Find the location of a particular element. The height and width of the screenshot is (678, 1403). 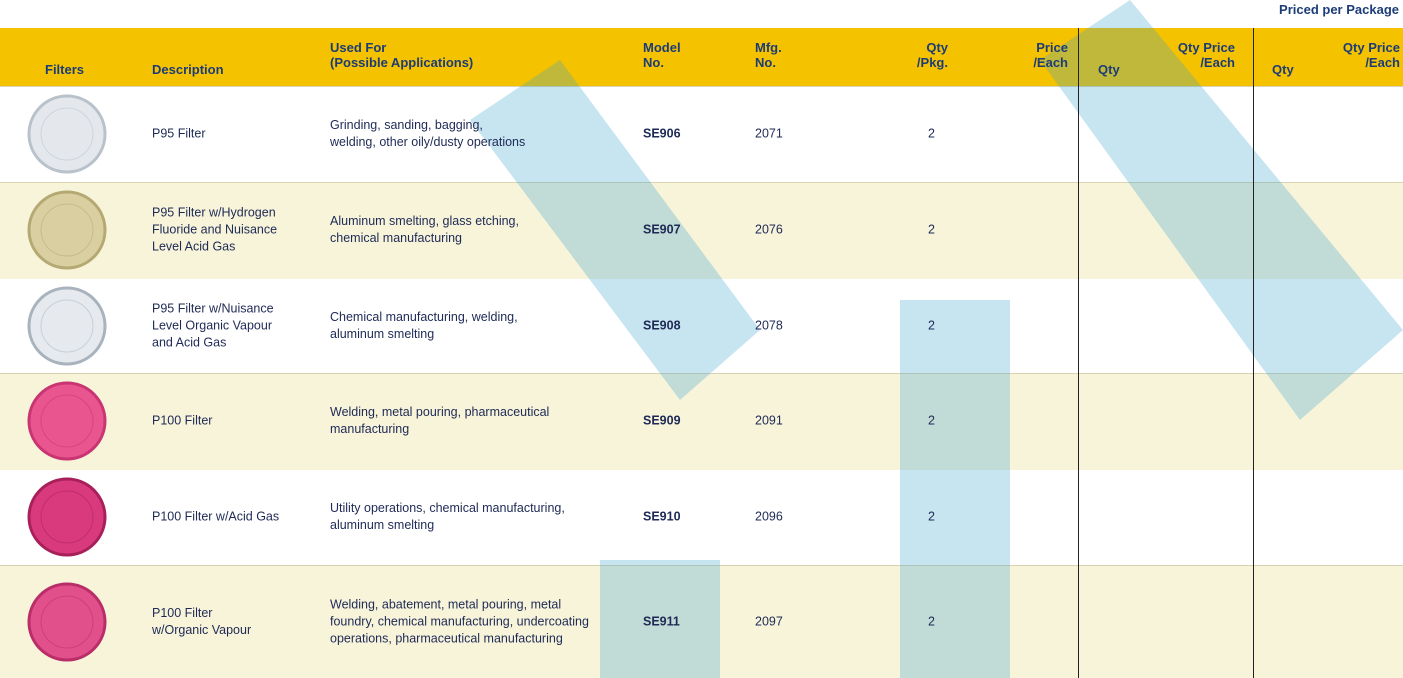

column-header: Qty /Pkg. is located at coordinates (932, 55).